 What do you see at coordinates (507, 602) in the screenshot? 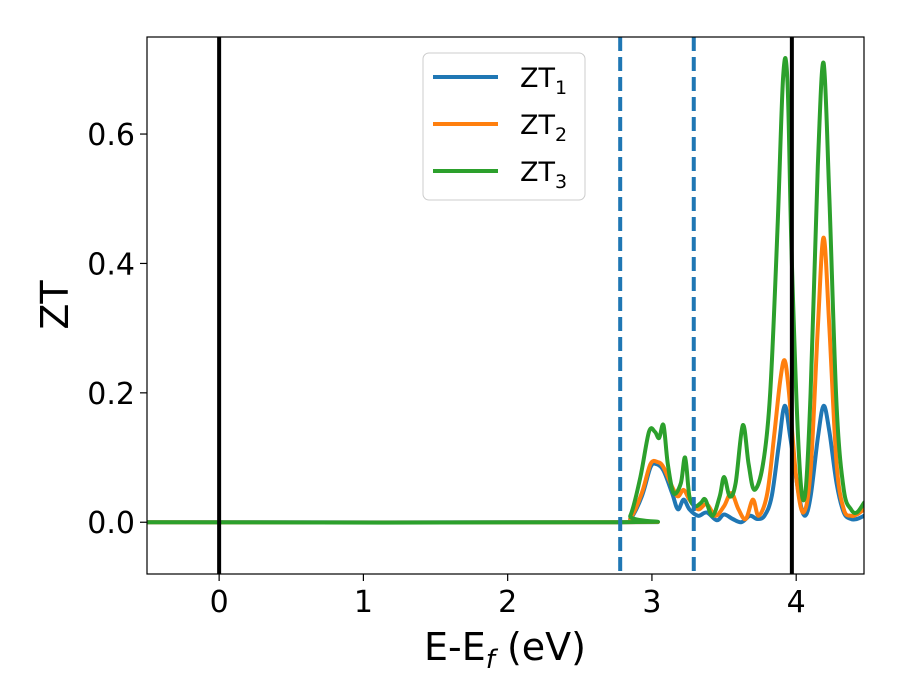
I see `x-tick-label: 2` at bounding box center [507, 602].